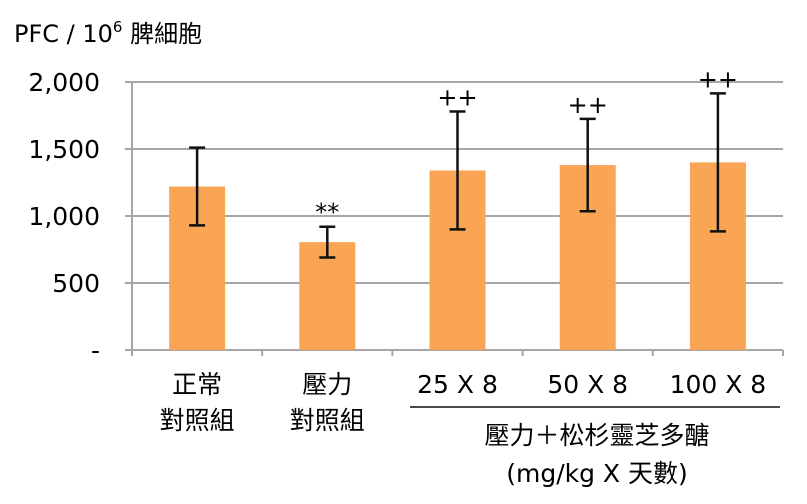 The width and height of the screenshot is (807, 504). What do you see at coordinates (596, 435) in the screenshot?
I see `group-label: 壓力＋松杉靈芝多醣` at bounding box center [596, 435].